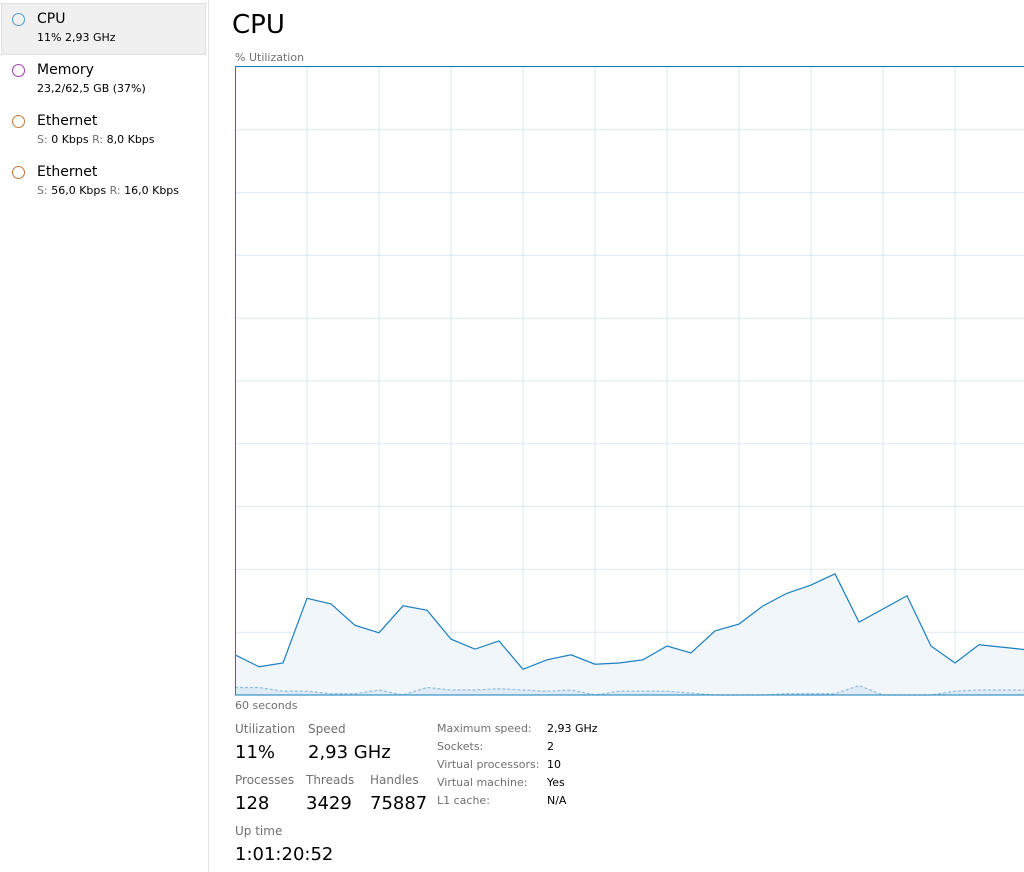 The height and width of the screenshot is (872, 1024). Describe the element at coordinates (270, 57) in the screenshot. I see `graph-label: % Utilization` at that location.